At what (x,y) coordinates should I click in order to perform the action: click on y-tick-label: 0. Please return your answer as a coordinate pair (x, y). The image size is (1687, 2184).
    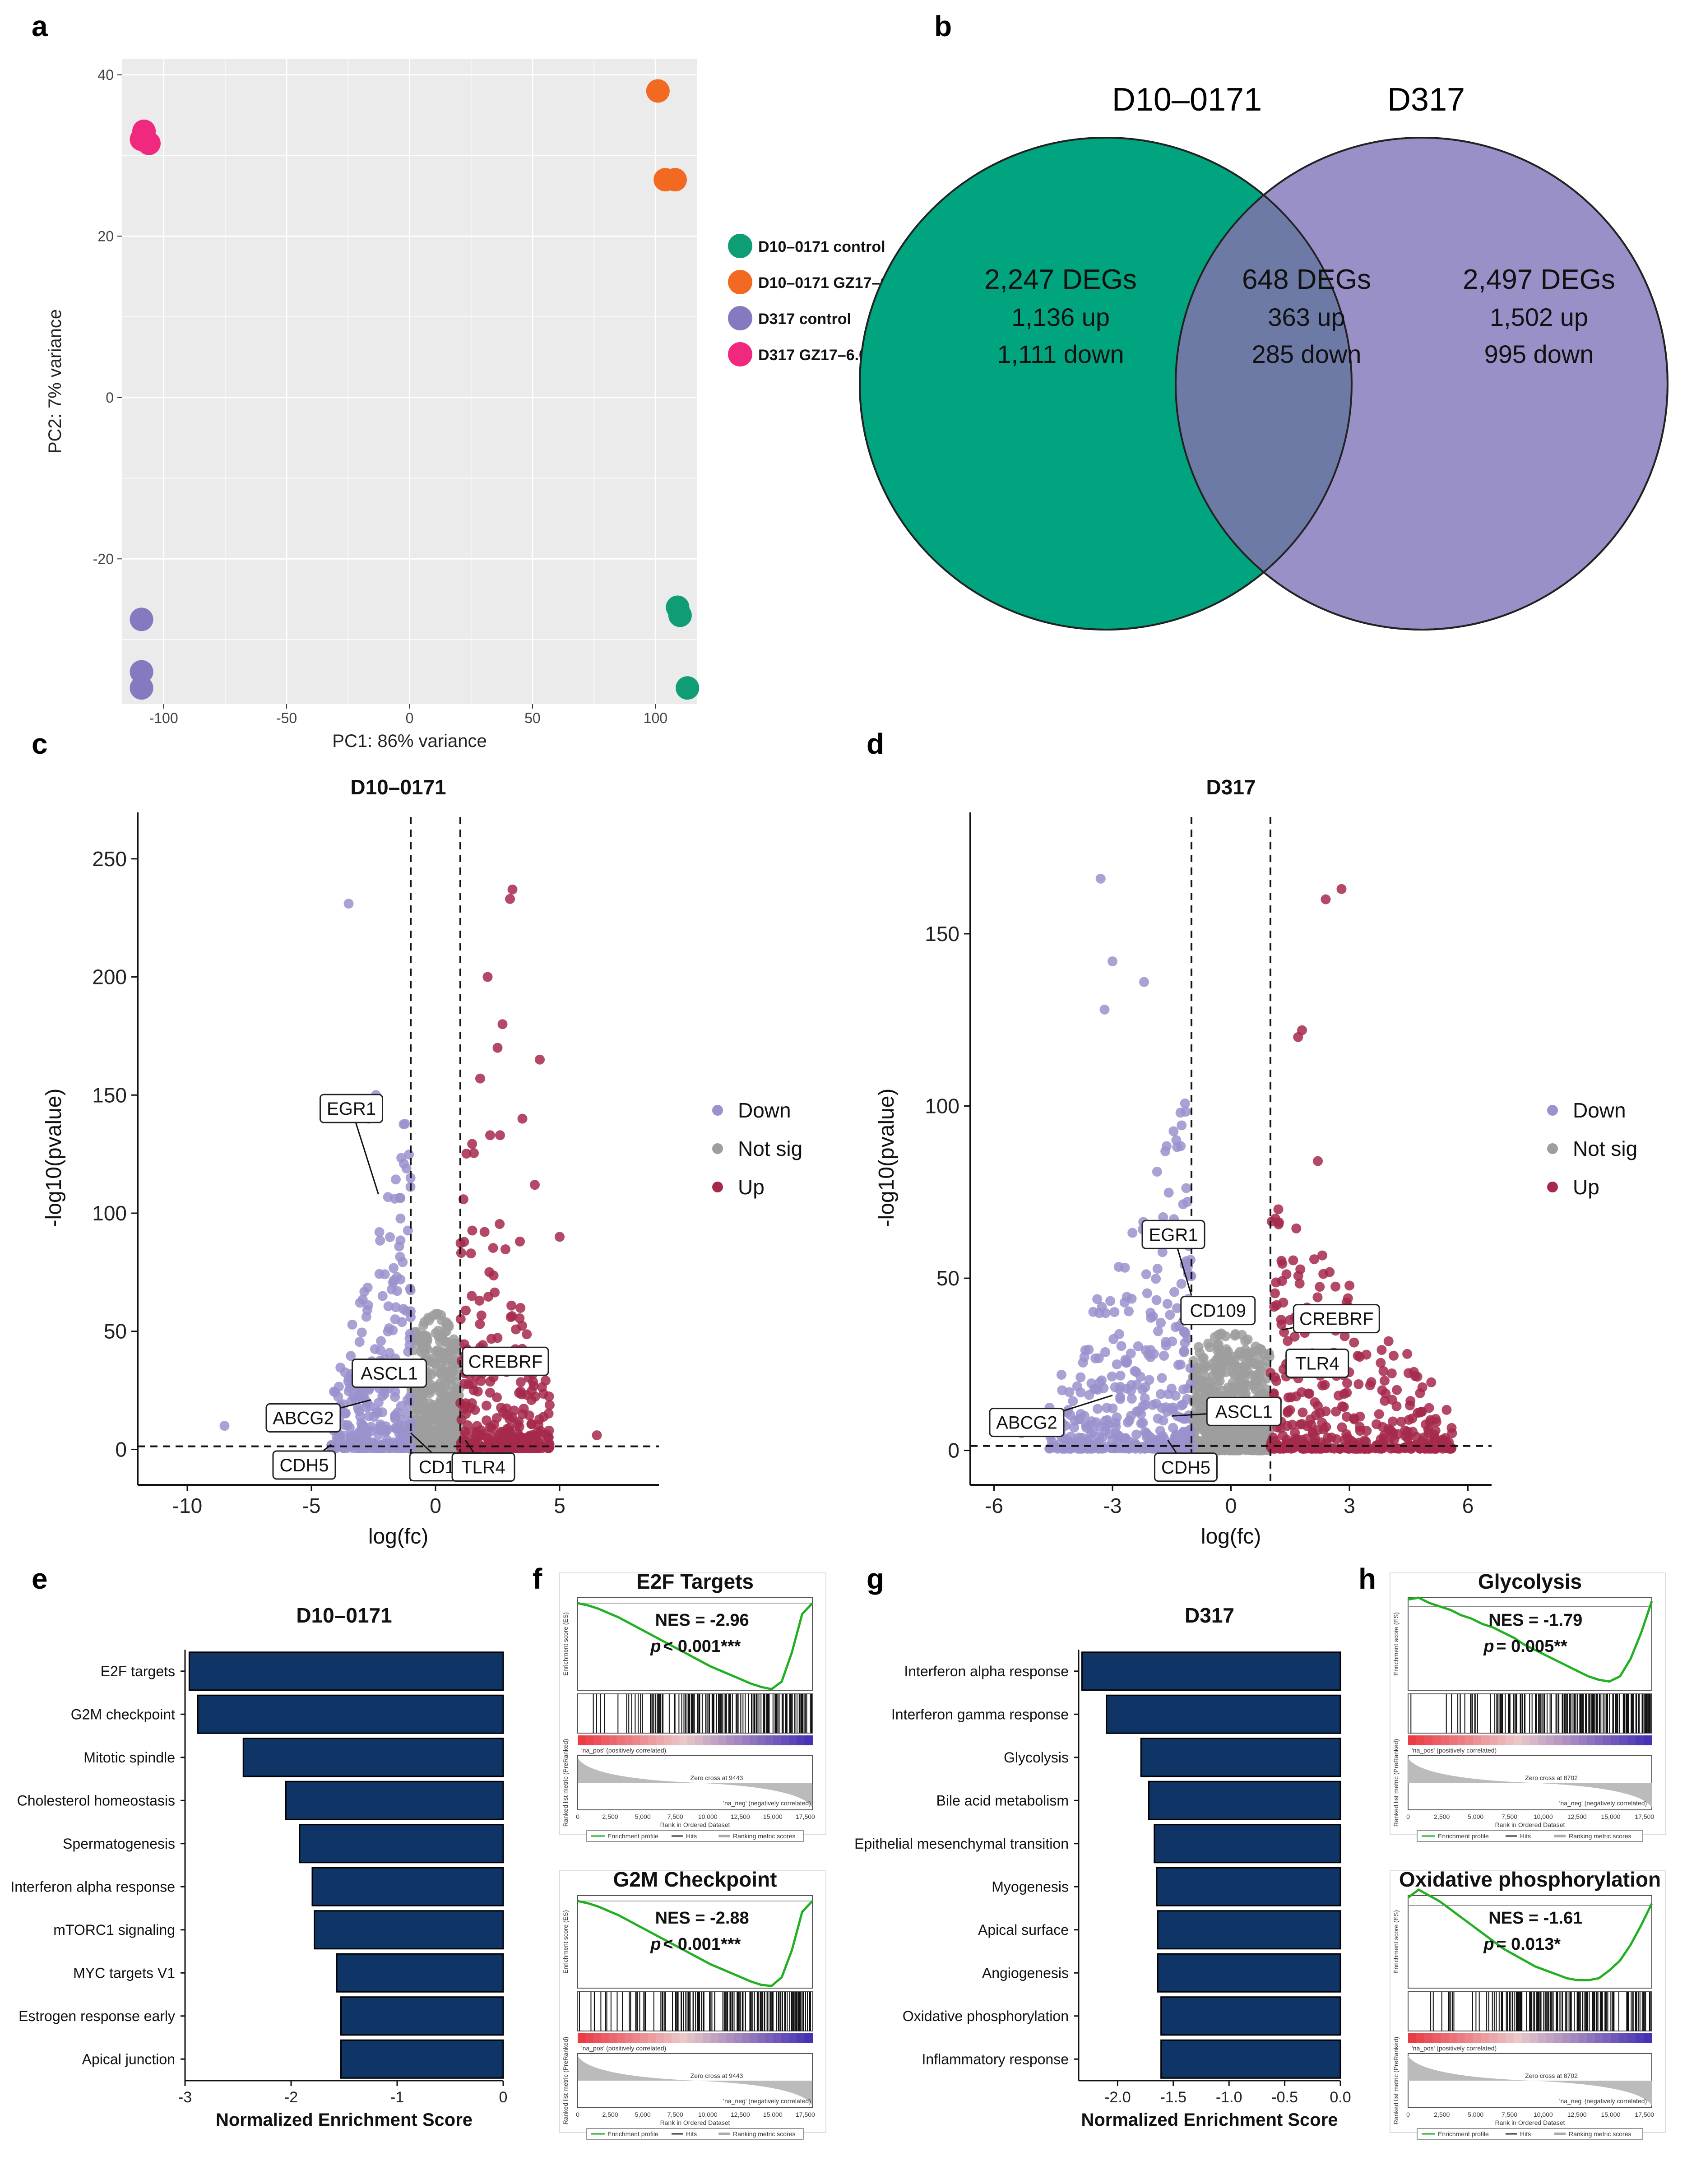
    Looking at the image, I should click on (110, 398).